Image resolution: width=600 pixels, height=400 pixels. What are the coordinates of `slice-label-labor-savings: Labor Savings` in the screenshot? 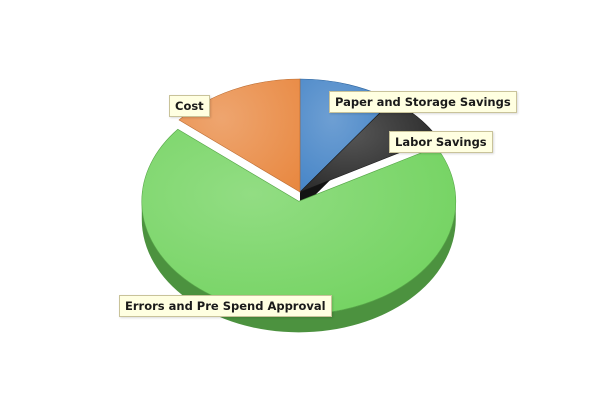 It's located at (441, 142).